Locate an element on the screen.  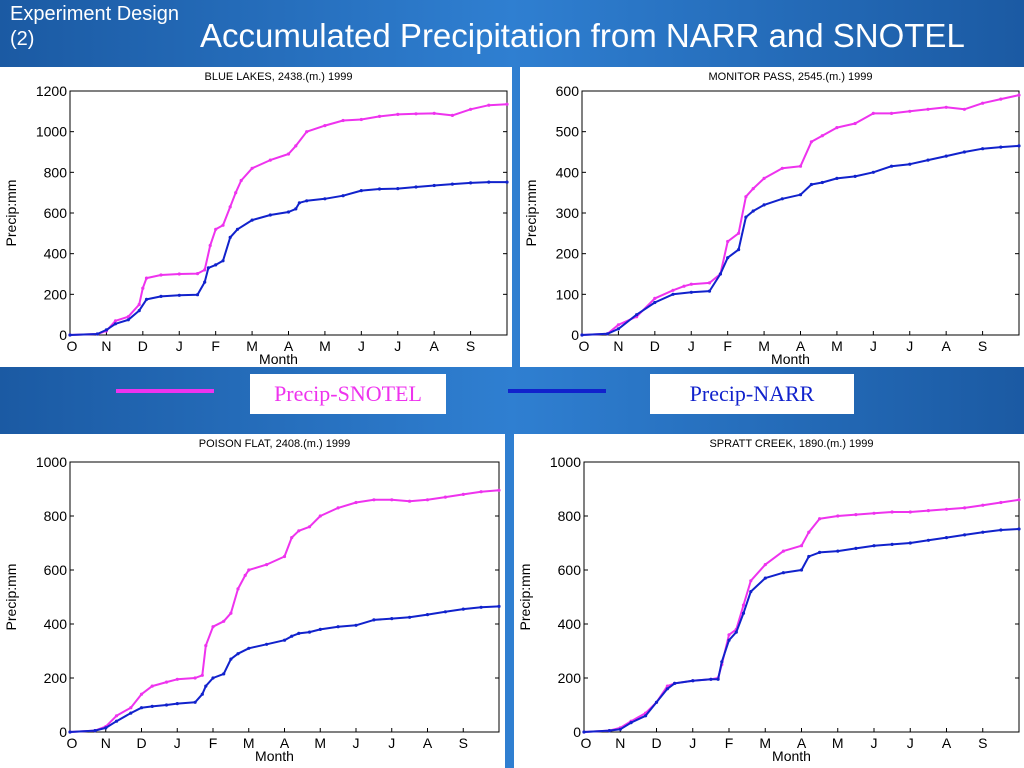
legend-snotel-line is located at coordinates (165, 391).